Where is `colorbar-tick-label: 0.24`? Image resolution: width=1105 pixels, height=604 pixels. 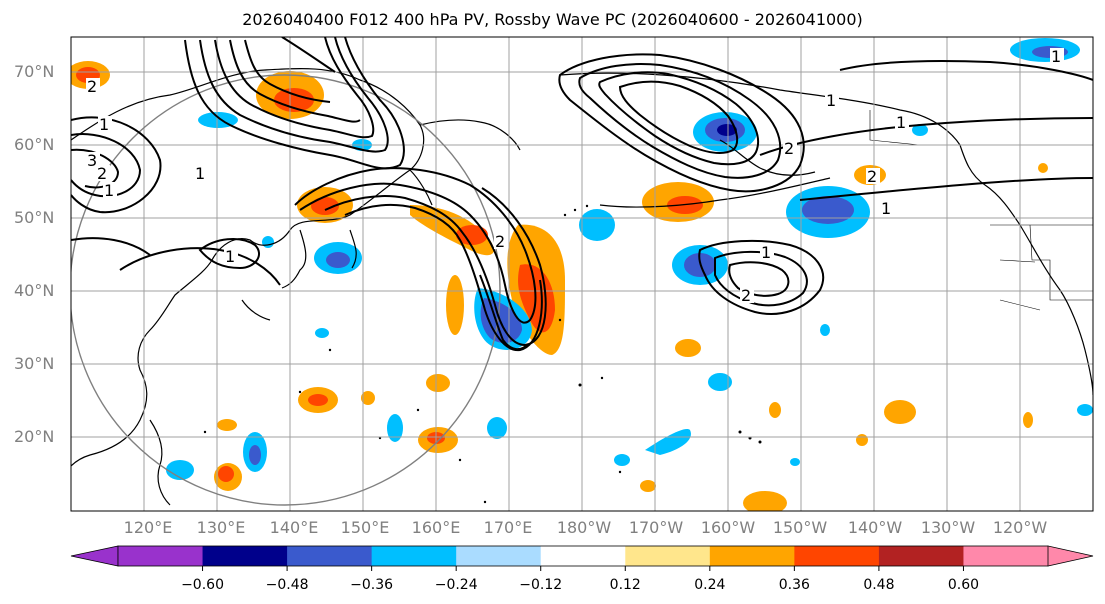 colorbar-tick-label: 0.24 is located at coordinates (710, 585).